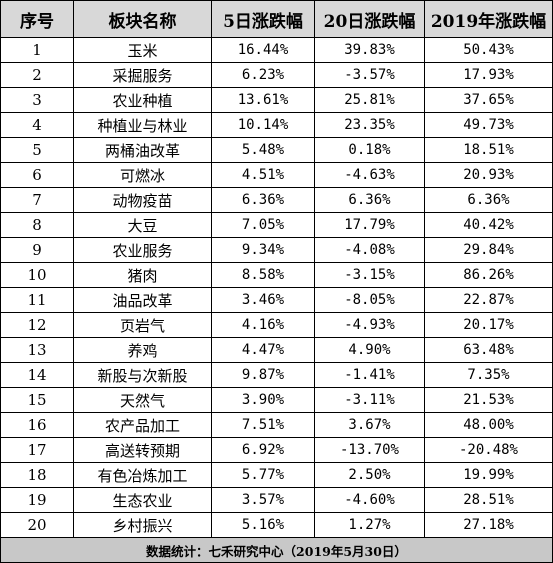  I want to click on cell-5day-change: 3.57%, so click(263, 500).